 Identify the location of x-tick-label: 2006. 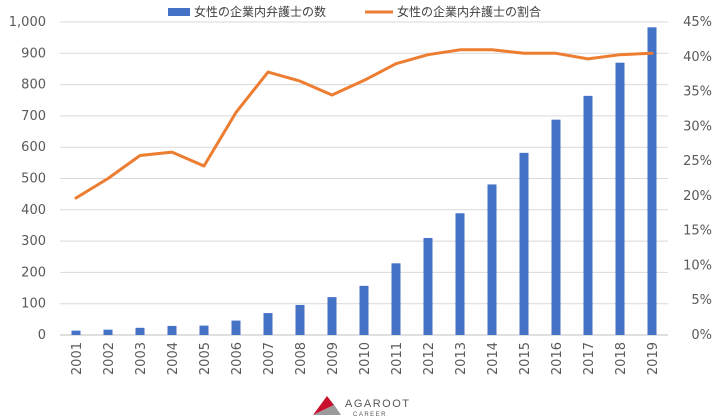
(237, 358).